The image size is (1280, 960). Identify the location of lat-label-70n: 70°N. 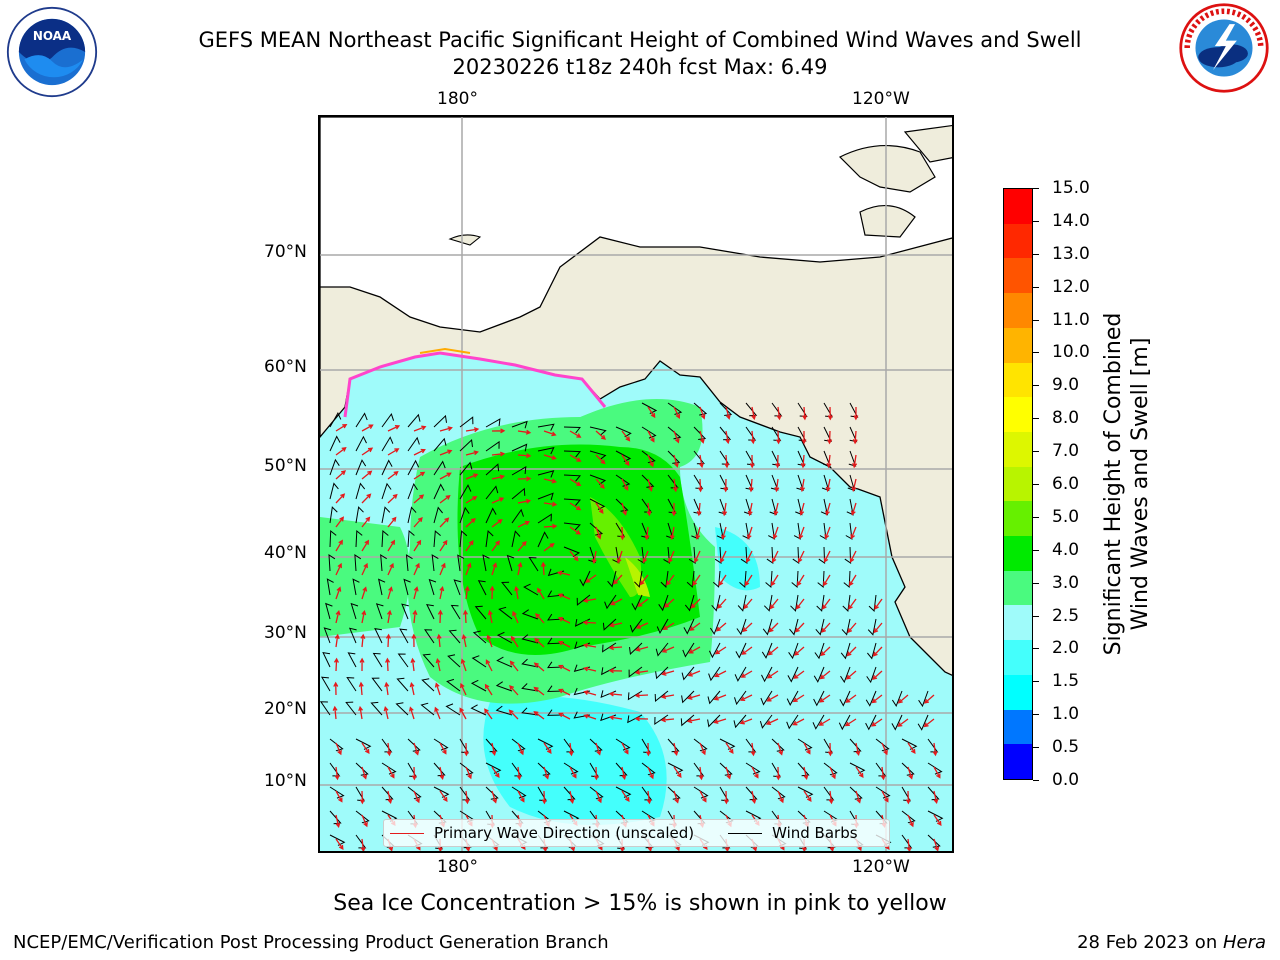
(285, 252).